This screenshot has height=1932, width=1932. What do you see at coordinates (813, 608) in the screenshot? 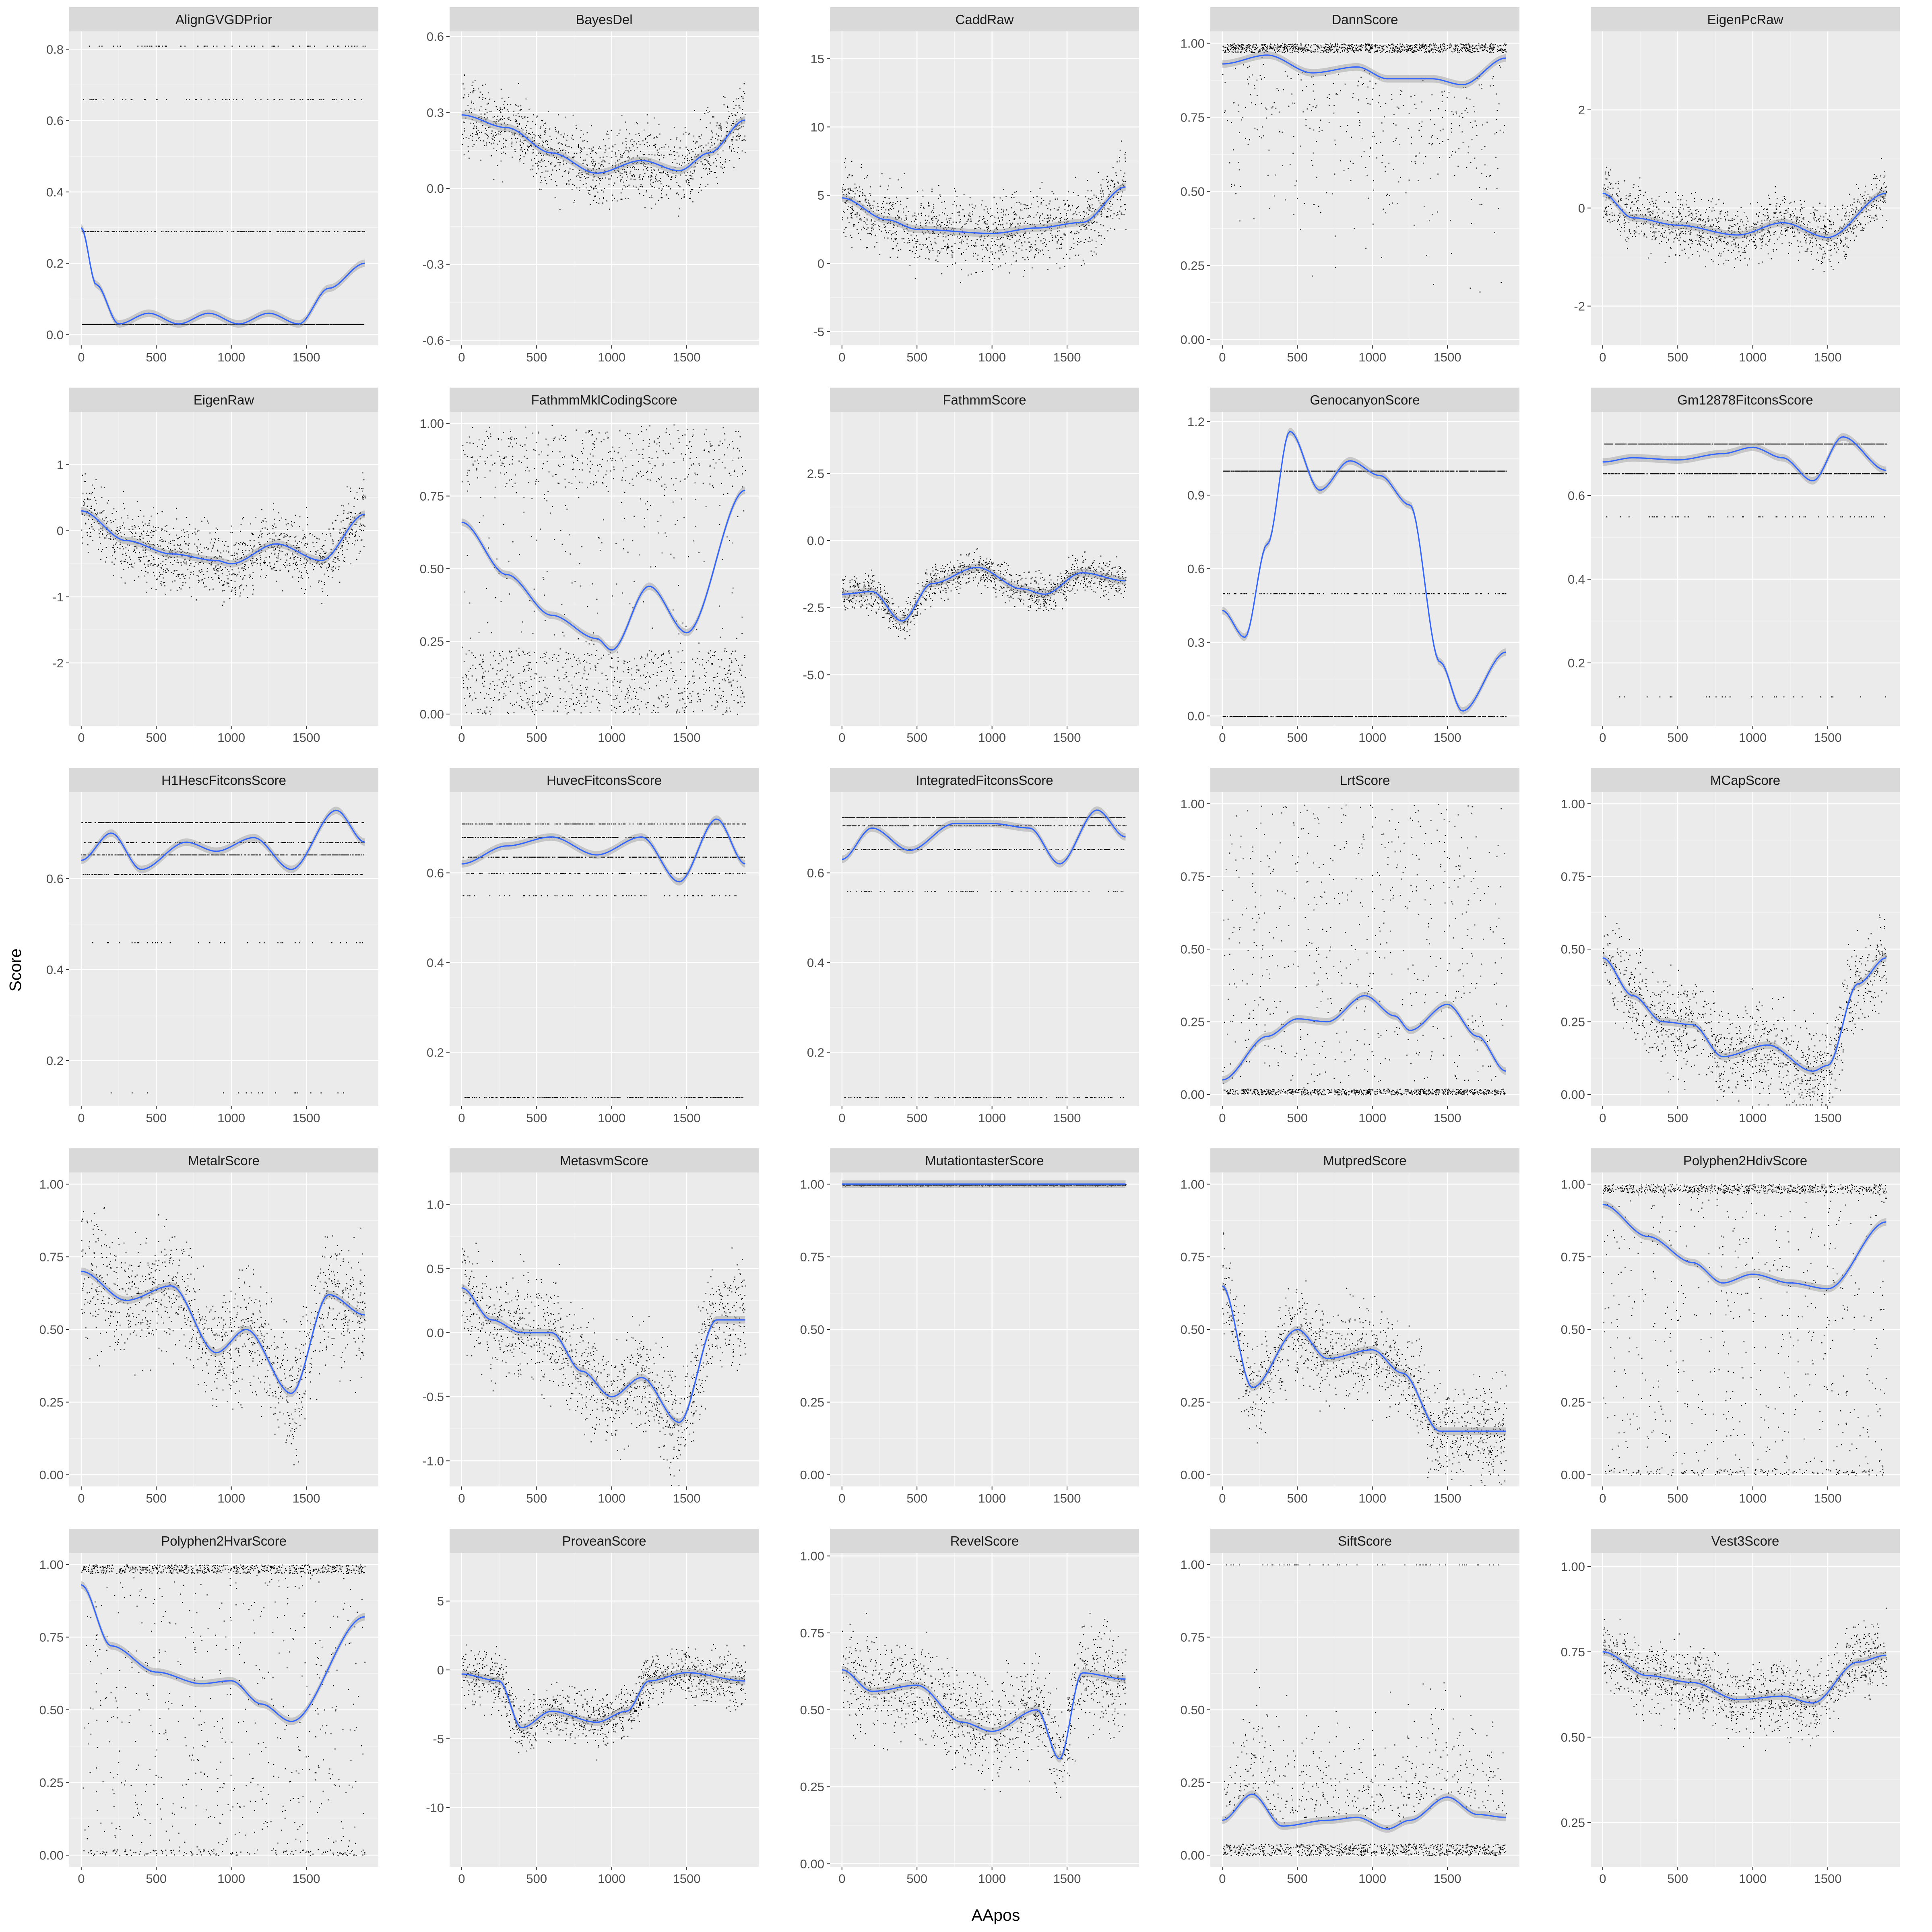
I see `y-tick-label: -2.5` at bounding box center [813, 608].